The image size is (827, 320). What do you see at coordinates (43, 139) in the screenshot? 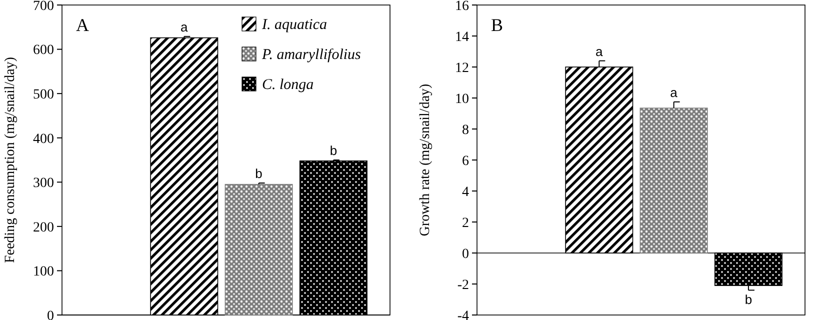
I see `y-tick-label: 400` at bounding box center [43, 139].